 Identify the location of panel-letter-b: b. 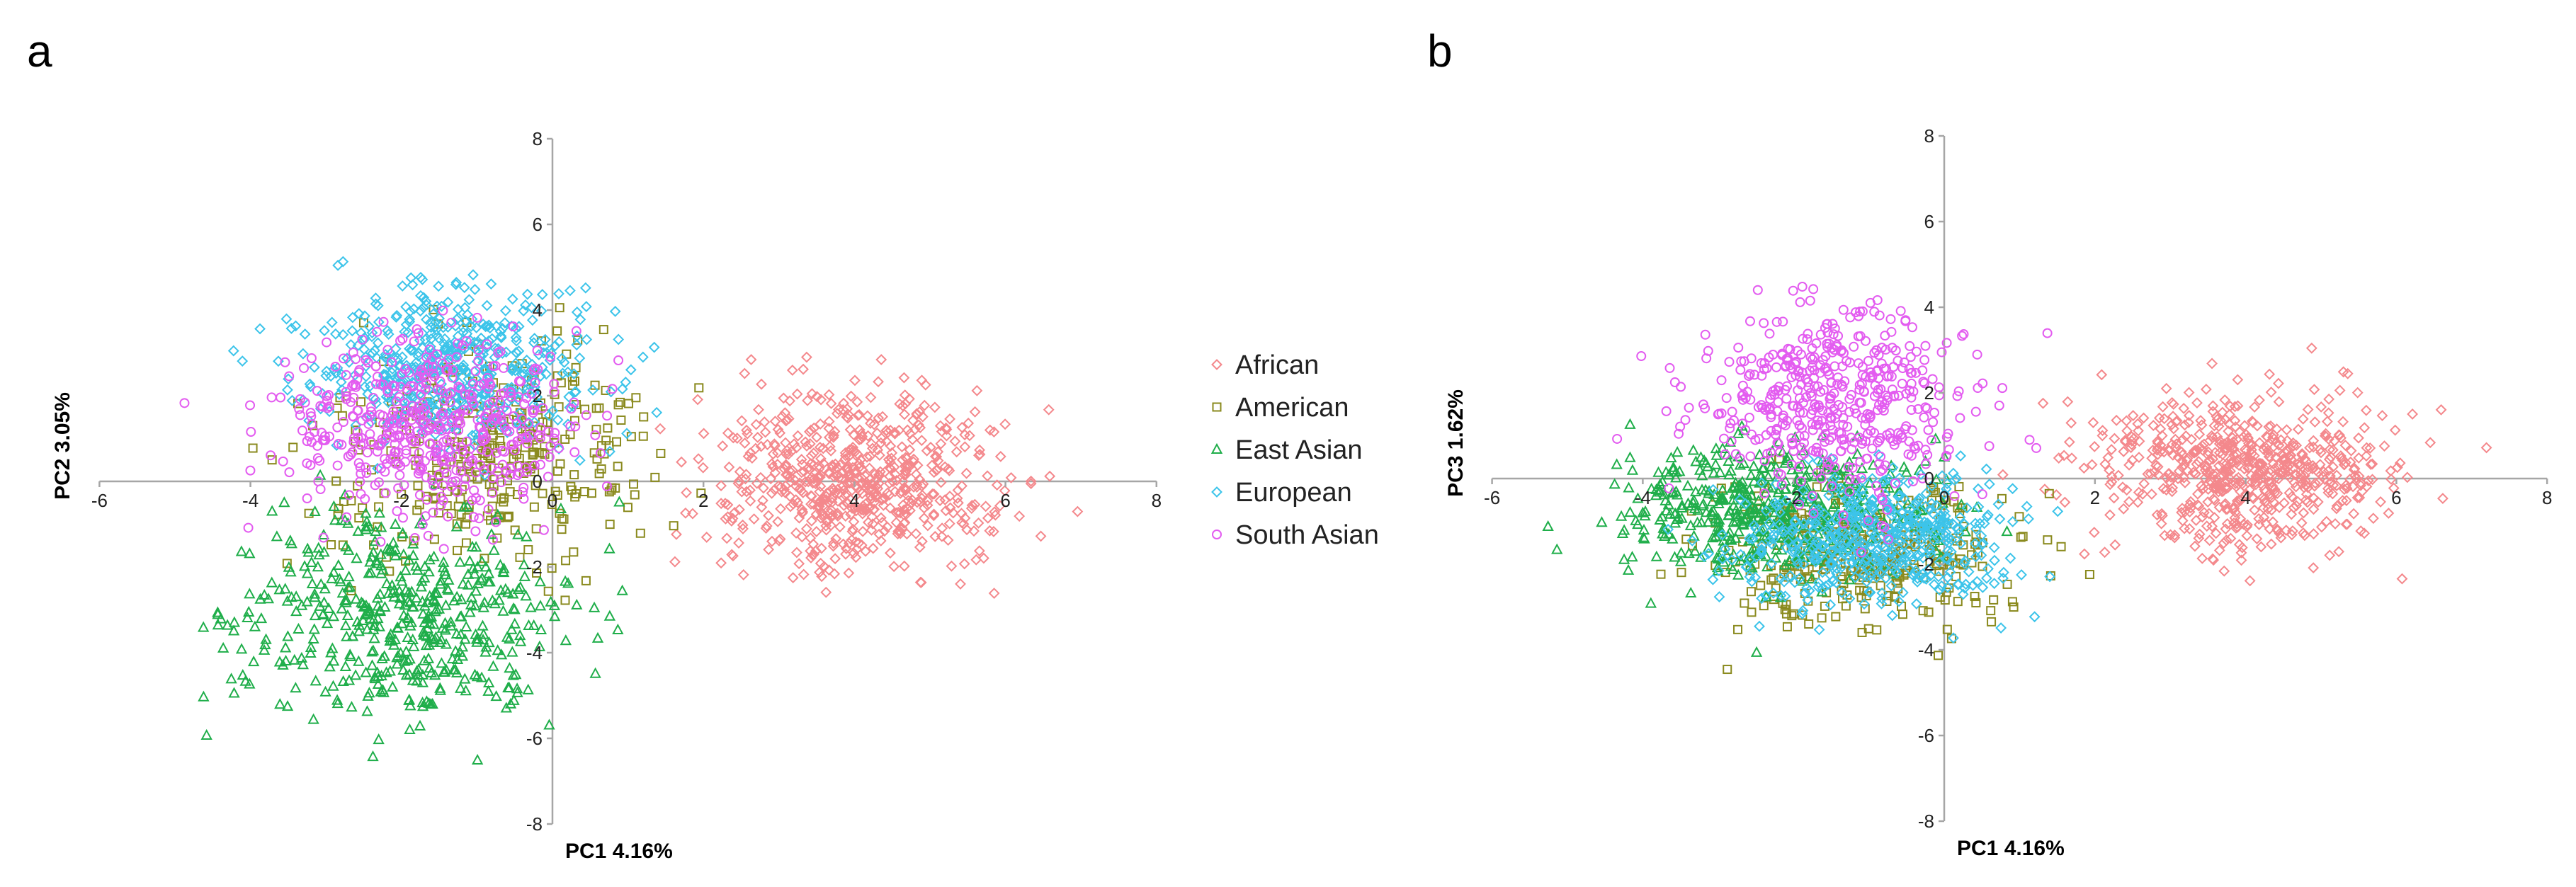
(1440, 50).